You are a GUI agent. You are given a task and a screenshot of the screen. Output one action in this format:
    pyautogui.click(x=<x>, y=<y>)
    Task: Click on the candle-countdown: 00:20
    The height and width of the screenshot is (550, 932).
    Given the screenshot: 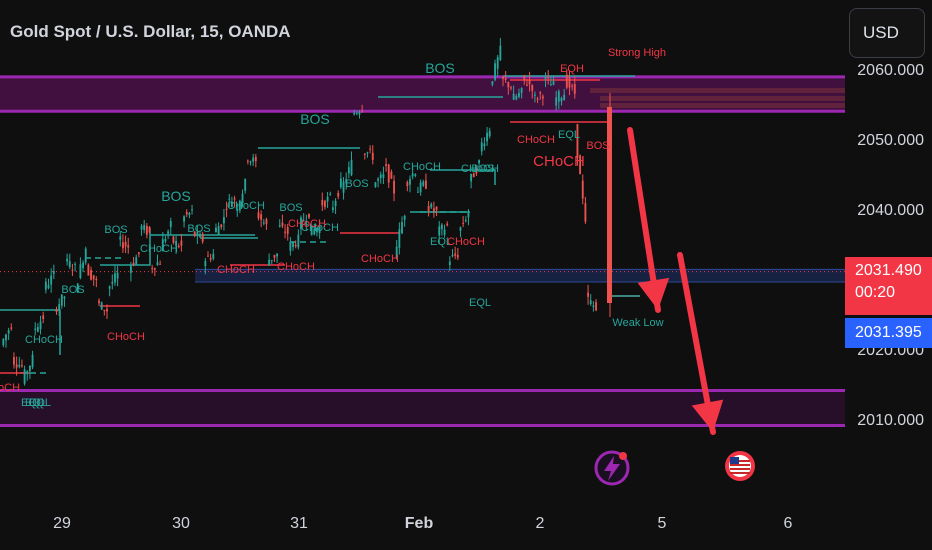 What is the action you would take?
    pyautogui.click(x=875, y=292)
    